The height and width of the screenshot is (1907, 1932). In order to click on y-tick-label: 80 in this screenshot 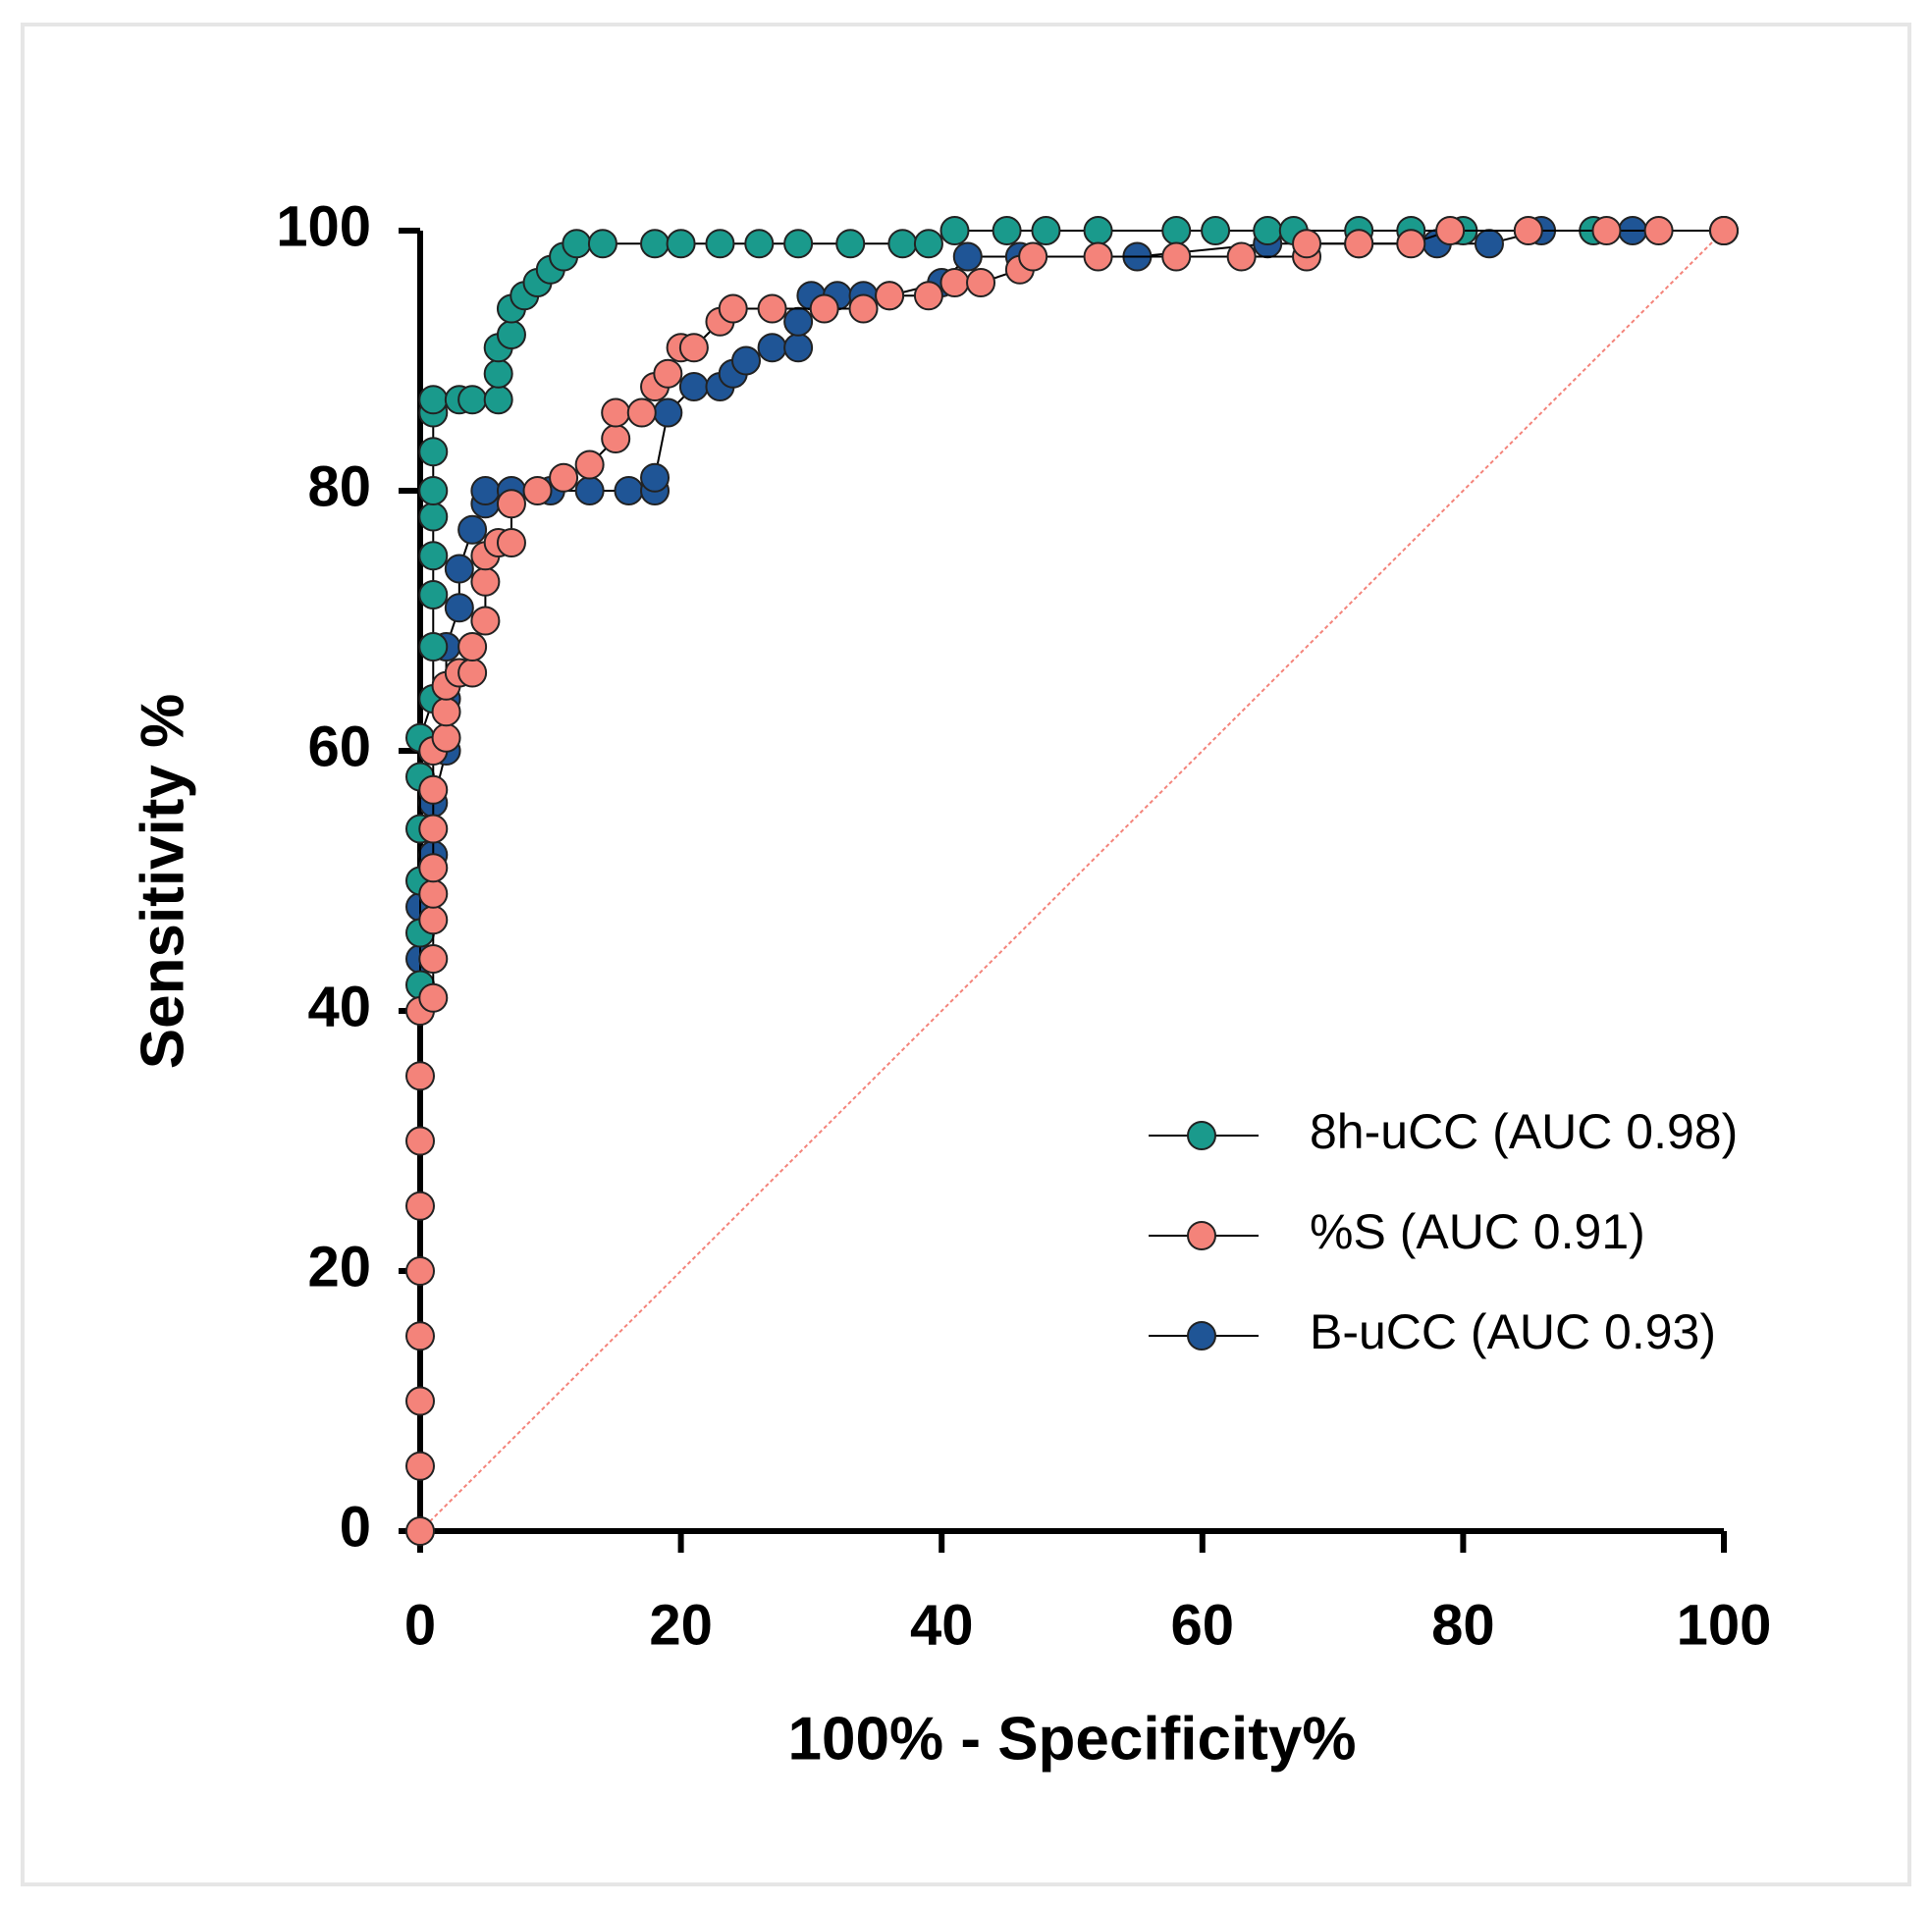, I will do `click(339, 486)`.